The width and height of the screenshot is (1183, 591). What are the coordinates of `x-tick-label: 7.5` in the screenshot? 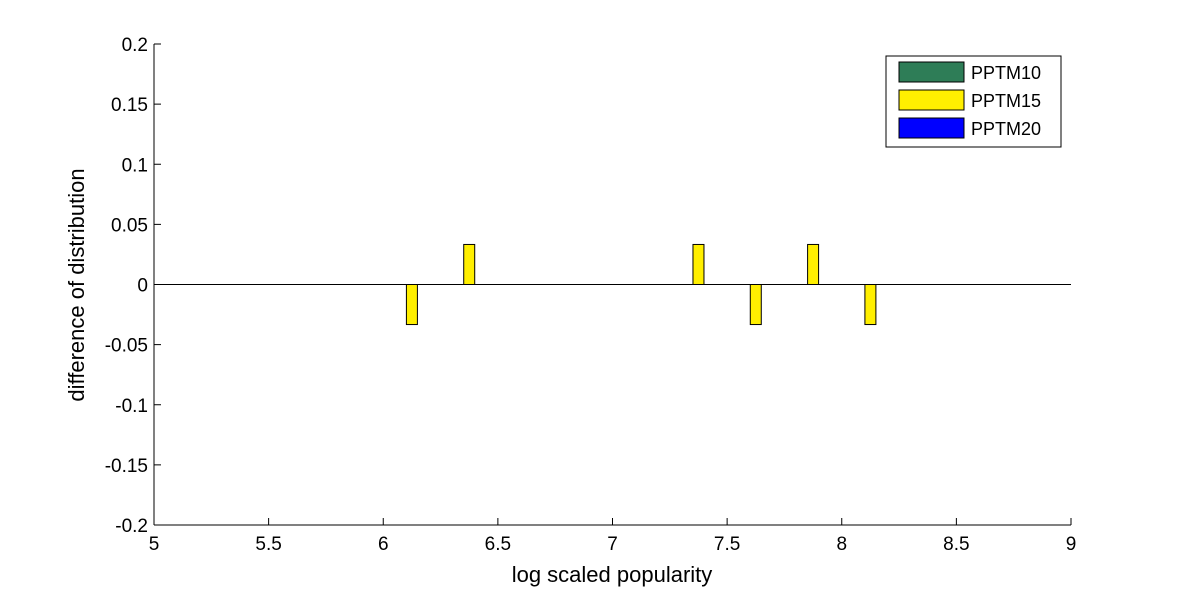 It's located at (727, 544).